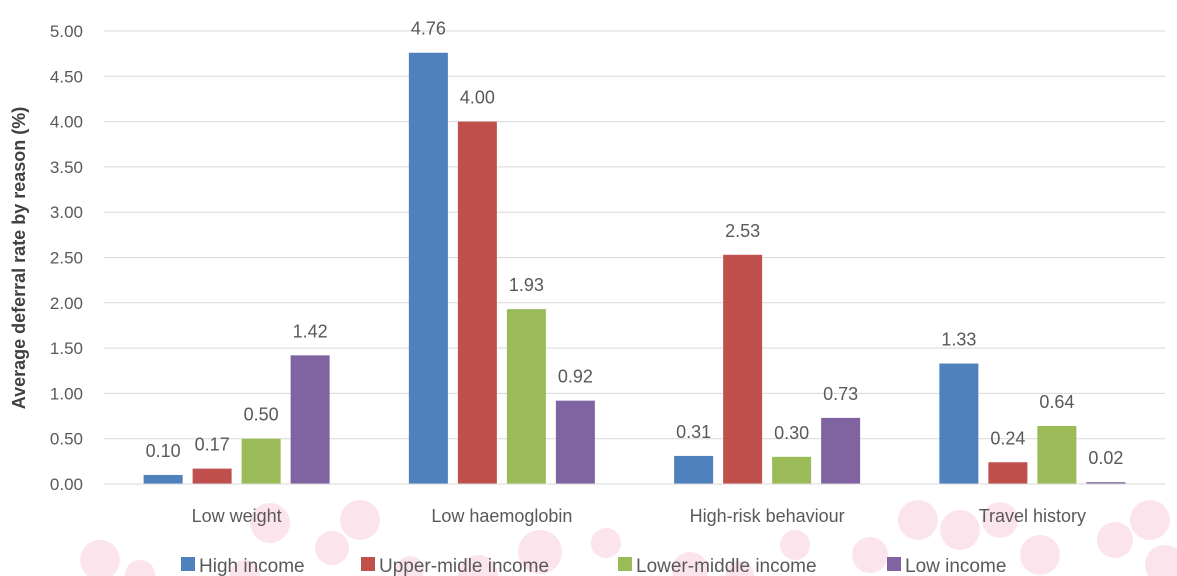  I want to click on data-label: 0.50, so click(261, 415).